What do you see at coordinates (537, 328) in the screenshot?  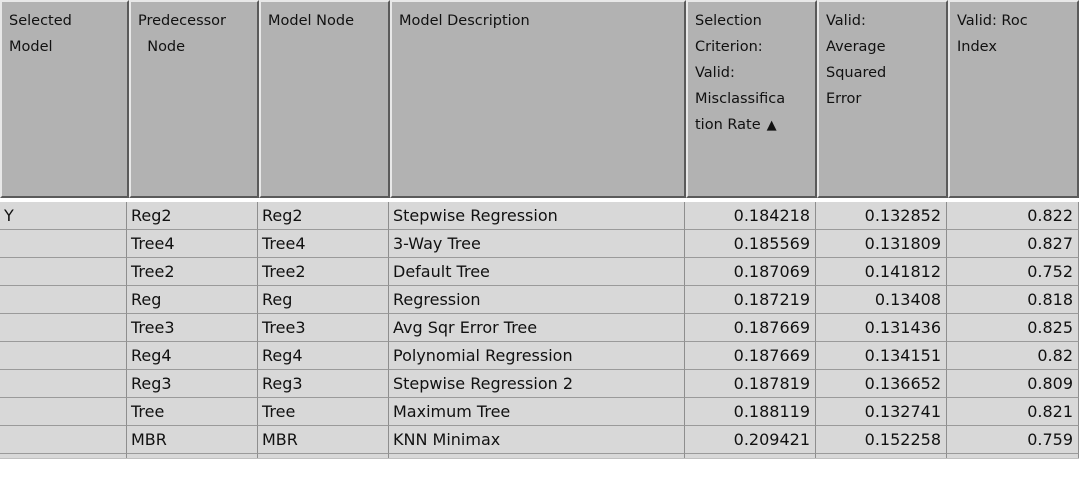 I see `cell-model-description: Avg Sqr Error Tree` at bounding box center [537, 328].